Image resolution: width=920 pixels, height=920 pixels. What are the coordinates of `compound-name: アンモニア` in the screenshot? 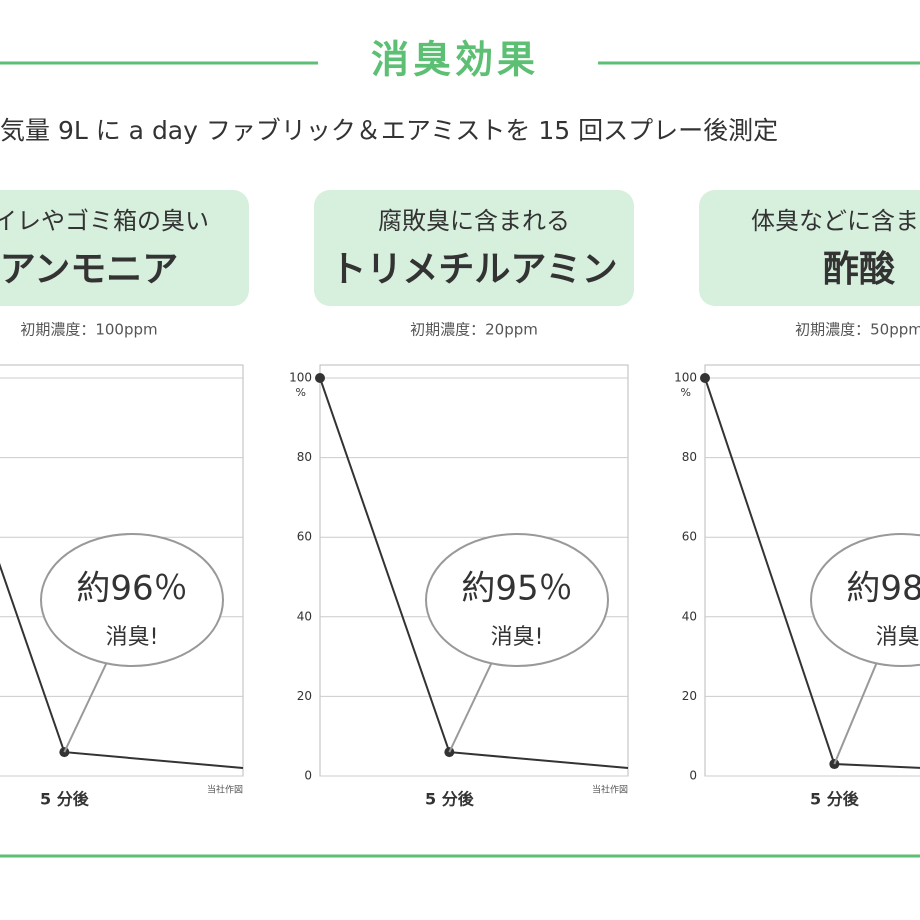 It's located at (89, 269).